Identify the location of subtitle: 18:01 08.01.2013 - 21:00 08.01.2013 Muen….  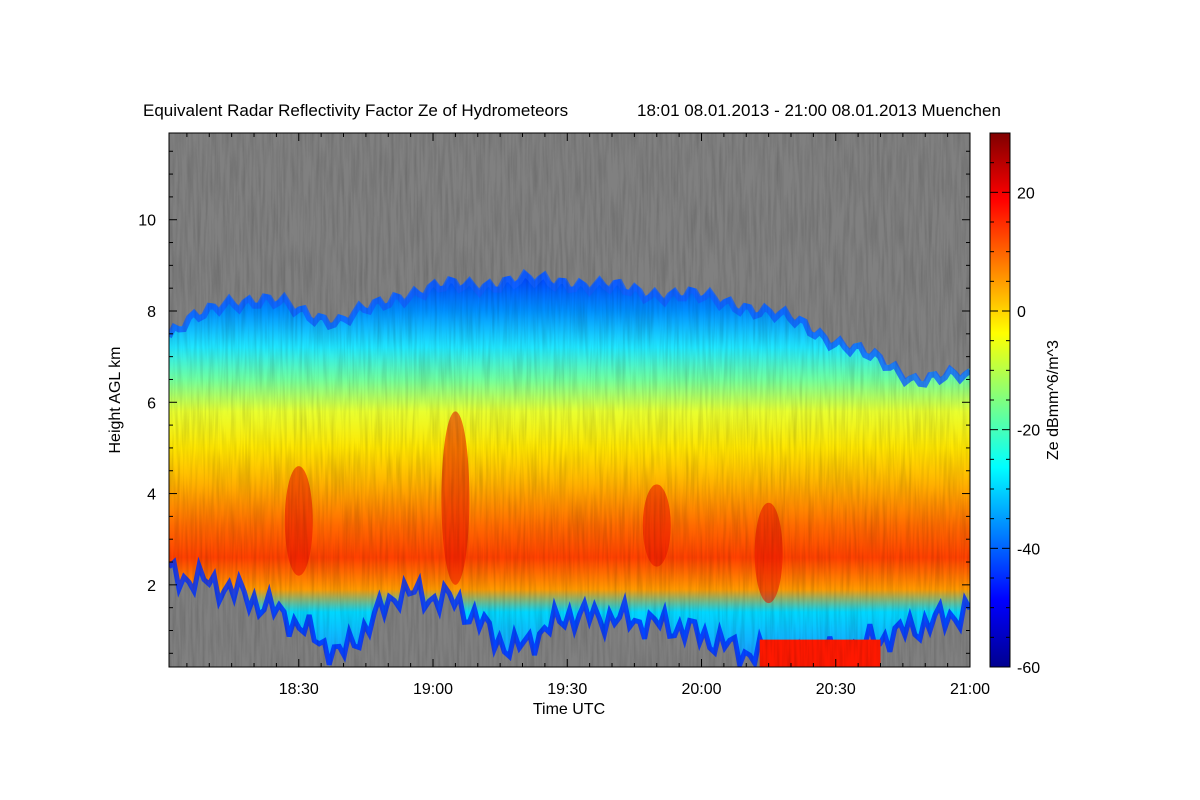
(819, 110).